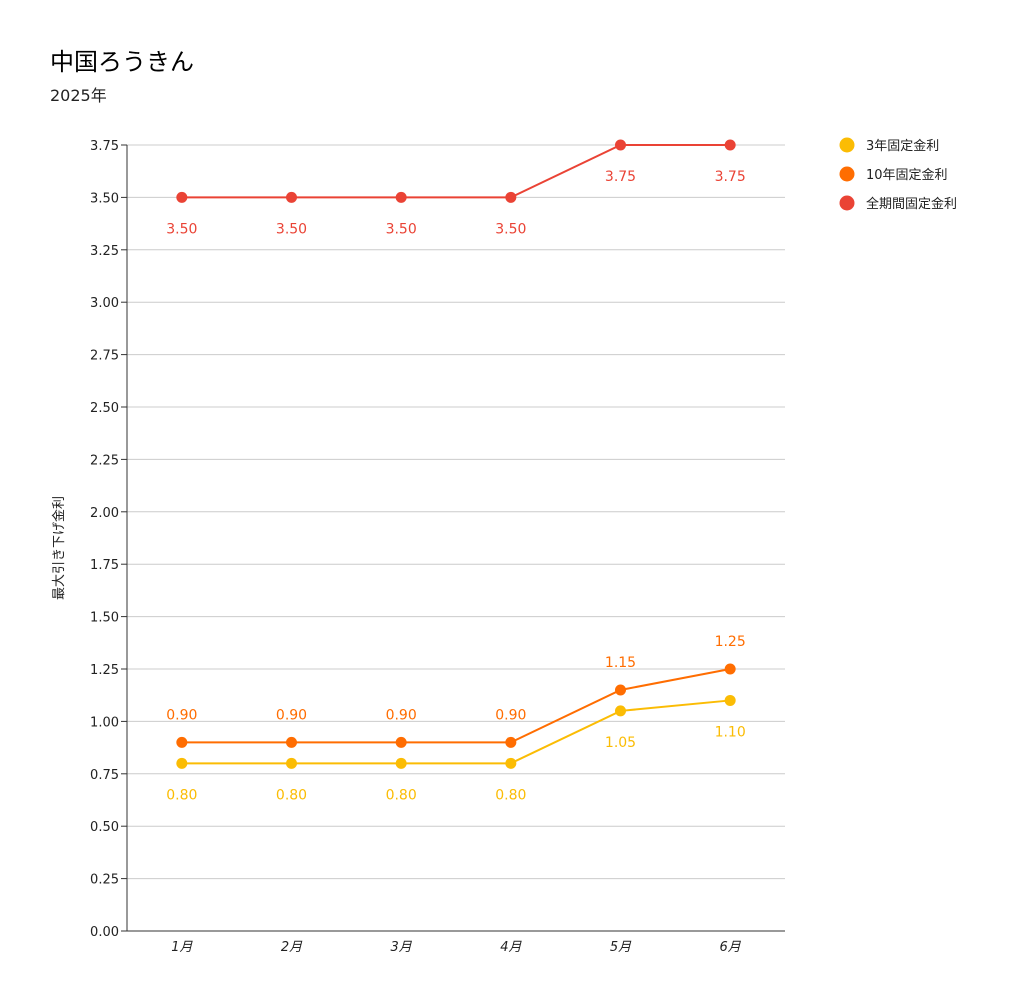  I want to click on y-tick-label: 0.50, so click(104, 827).